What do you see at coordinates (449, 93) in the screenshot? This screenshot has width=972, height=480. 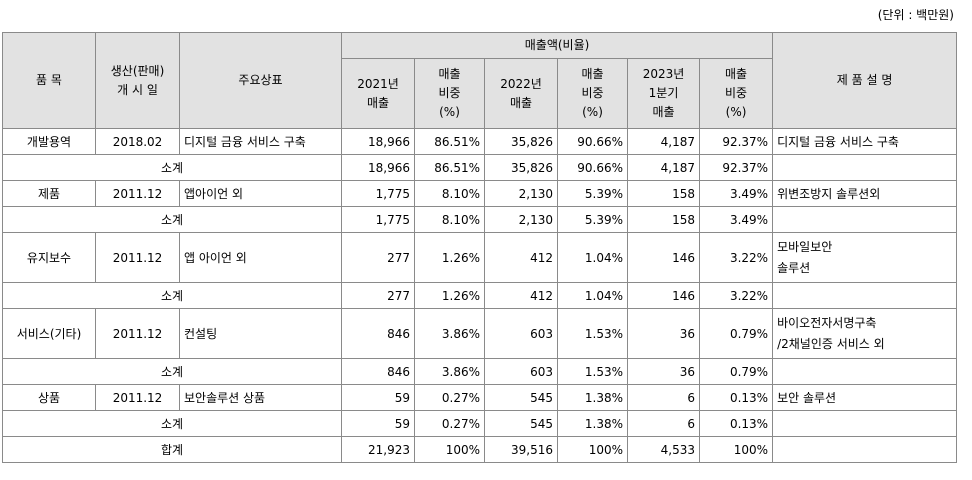 I see `header-2021-ratio: 매출 비중 (%)` at bounding box center [449, 93].